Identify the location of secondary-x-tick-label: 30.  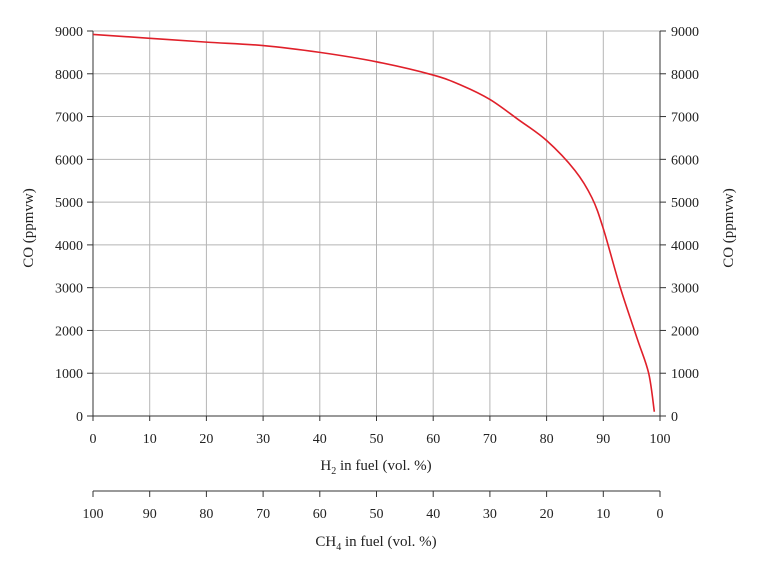
(490, 514).